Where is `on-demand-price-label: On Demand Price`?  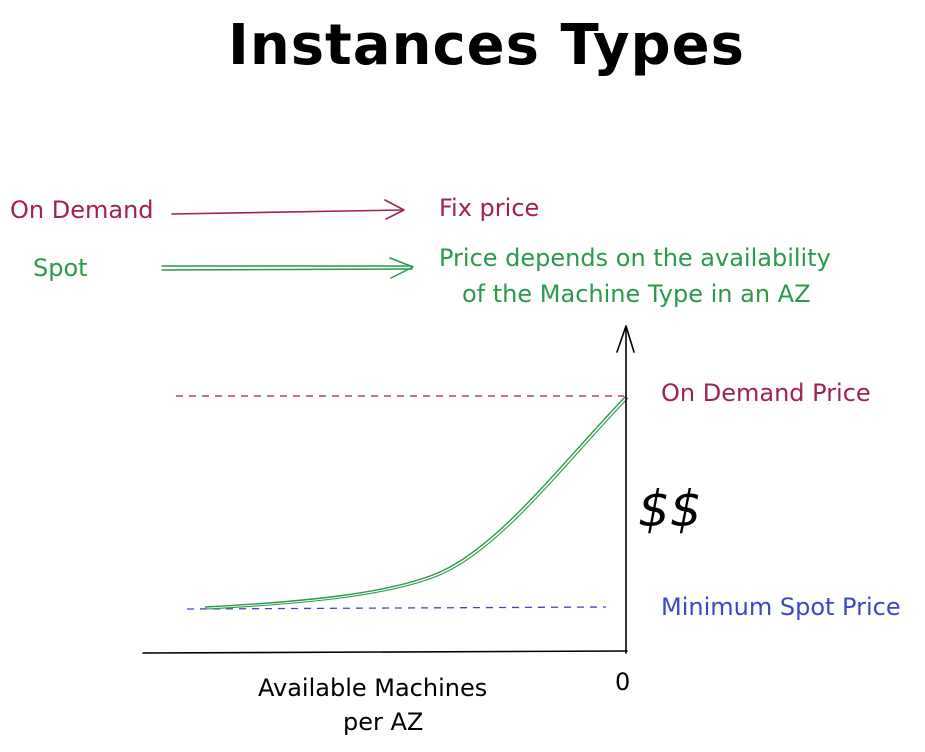 on-demand-price-label: On Demand Price is located at coordinates (766, 393).